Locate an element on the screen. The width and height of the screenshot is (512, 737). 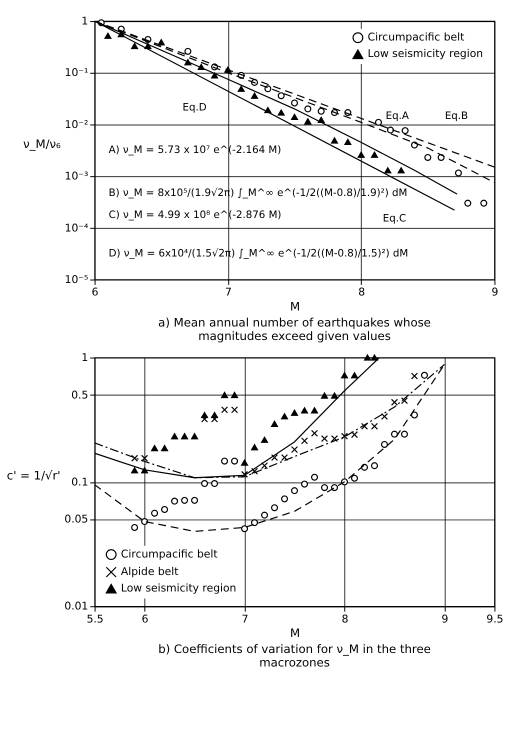
legend-label: Alpide belt is located at coordinates (149, 571).